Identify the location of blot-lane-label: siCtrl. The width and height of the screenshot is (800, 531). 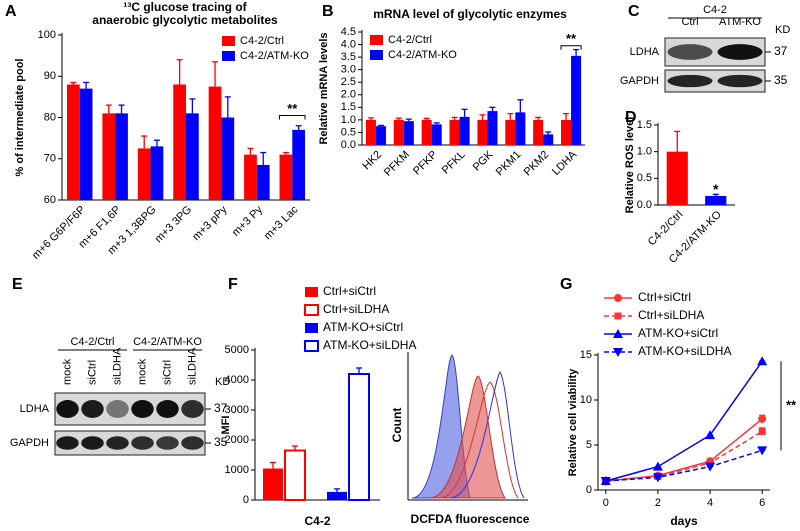
(92, 372).